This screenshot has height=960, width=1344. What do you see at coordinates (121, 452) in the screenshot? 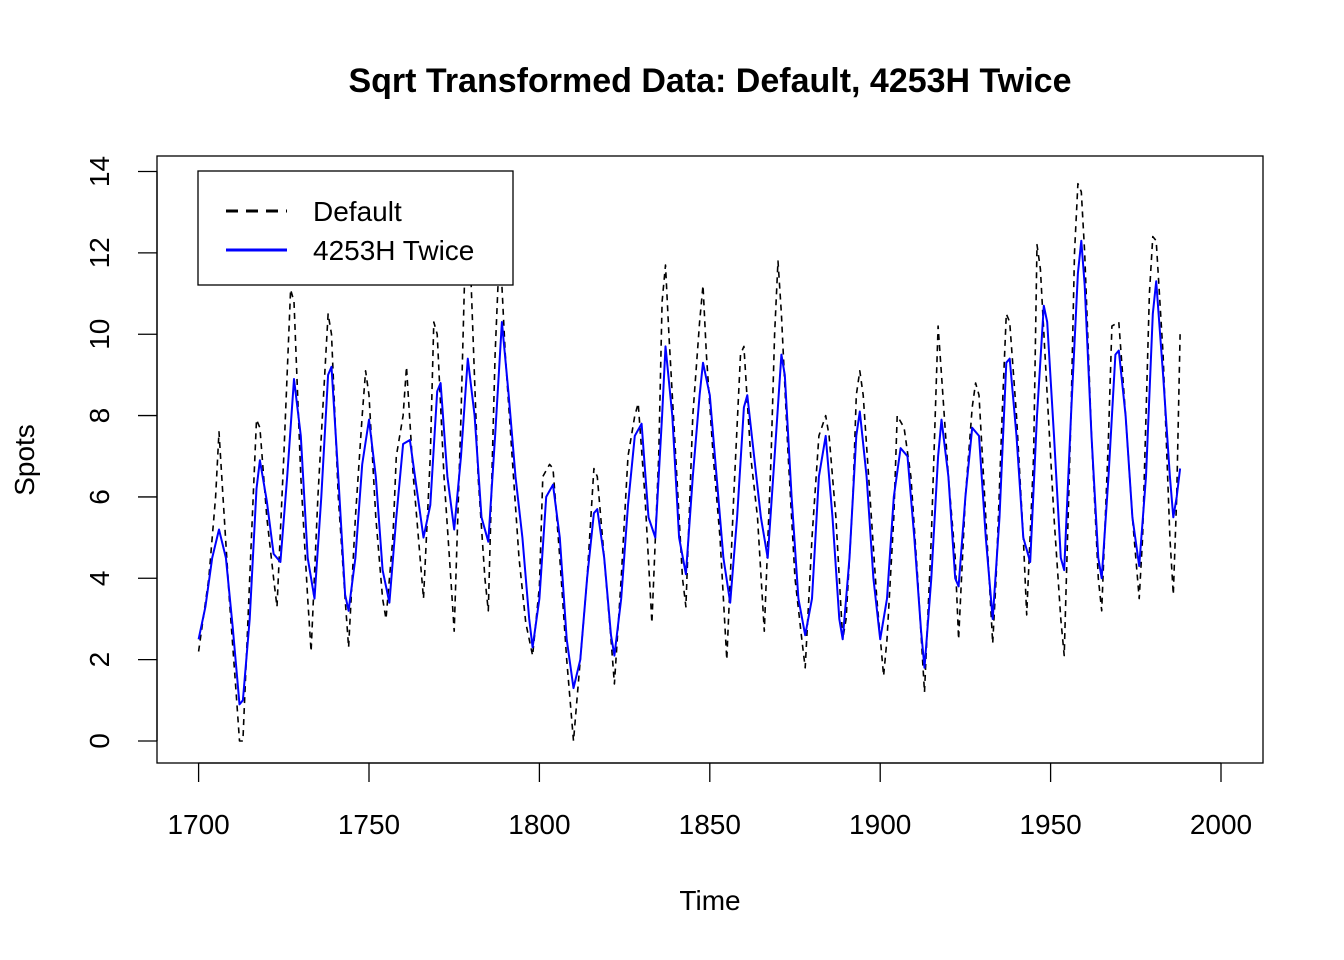
I see `y-axis: 0 2 4 6 8 10 12 14` at bounding box center [121, 452].